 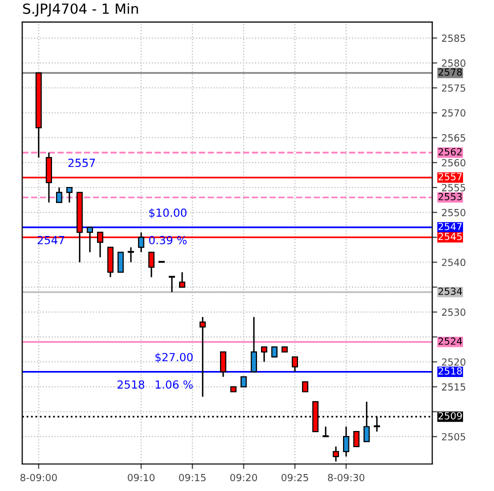 I want to click on chart-title: S.JPJ4704 - 1 Min, so click(x=80, y=10).